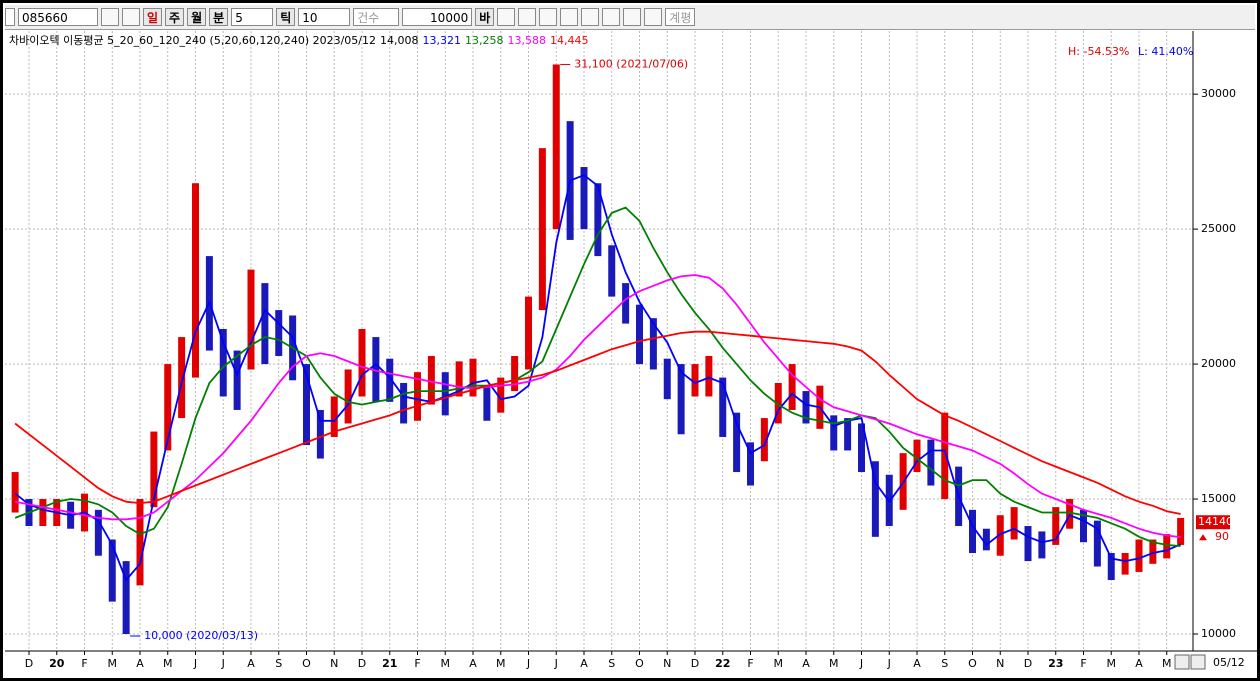  I want to click on stock-code: 085660, so click(58, 17).